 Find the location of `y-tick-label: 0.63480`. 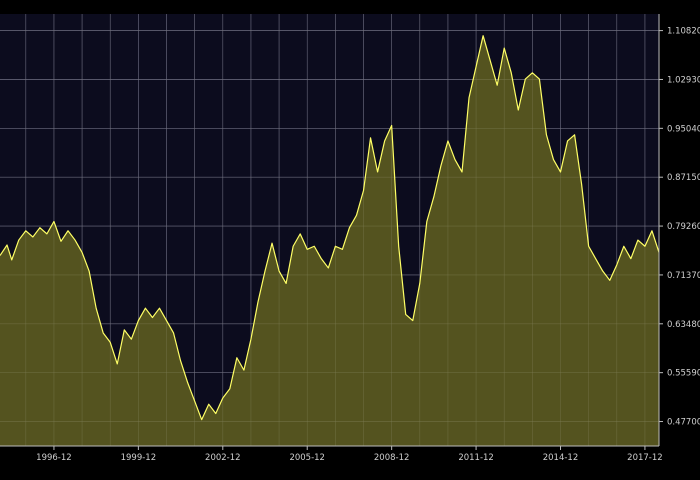

y-tick-label: 0.63480 is located at coordinates (683, 325).